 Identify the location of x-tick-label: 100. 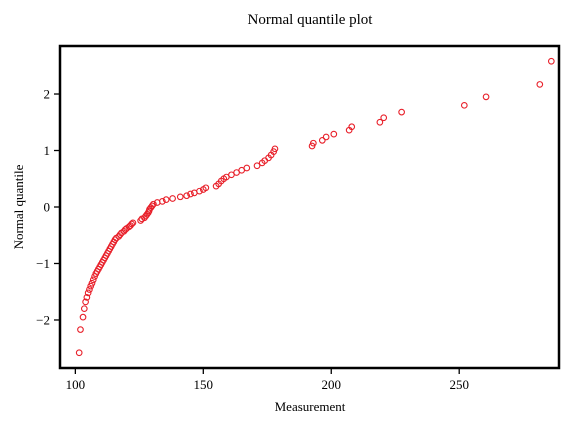
(76, 384).